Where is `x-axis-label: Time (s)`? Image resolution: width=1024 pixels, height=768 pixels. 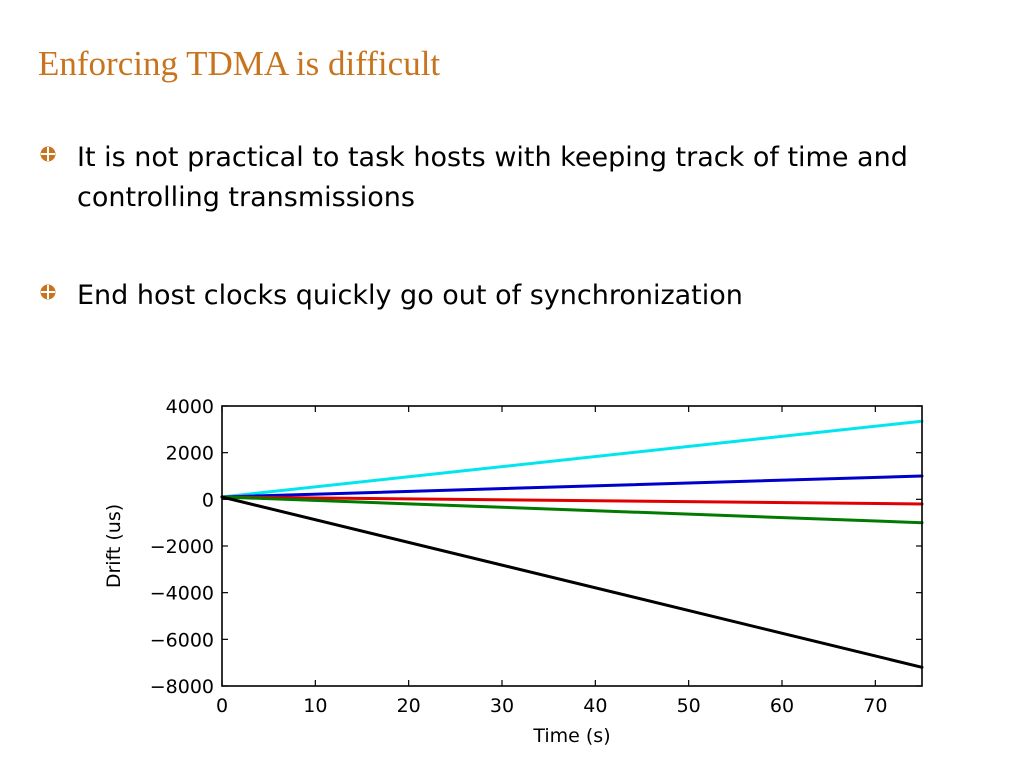 x-axis-label: Time (s) is located at coordinates (571, 736).